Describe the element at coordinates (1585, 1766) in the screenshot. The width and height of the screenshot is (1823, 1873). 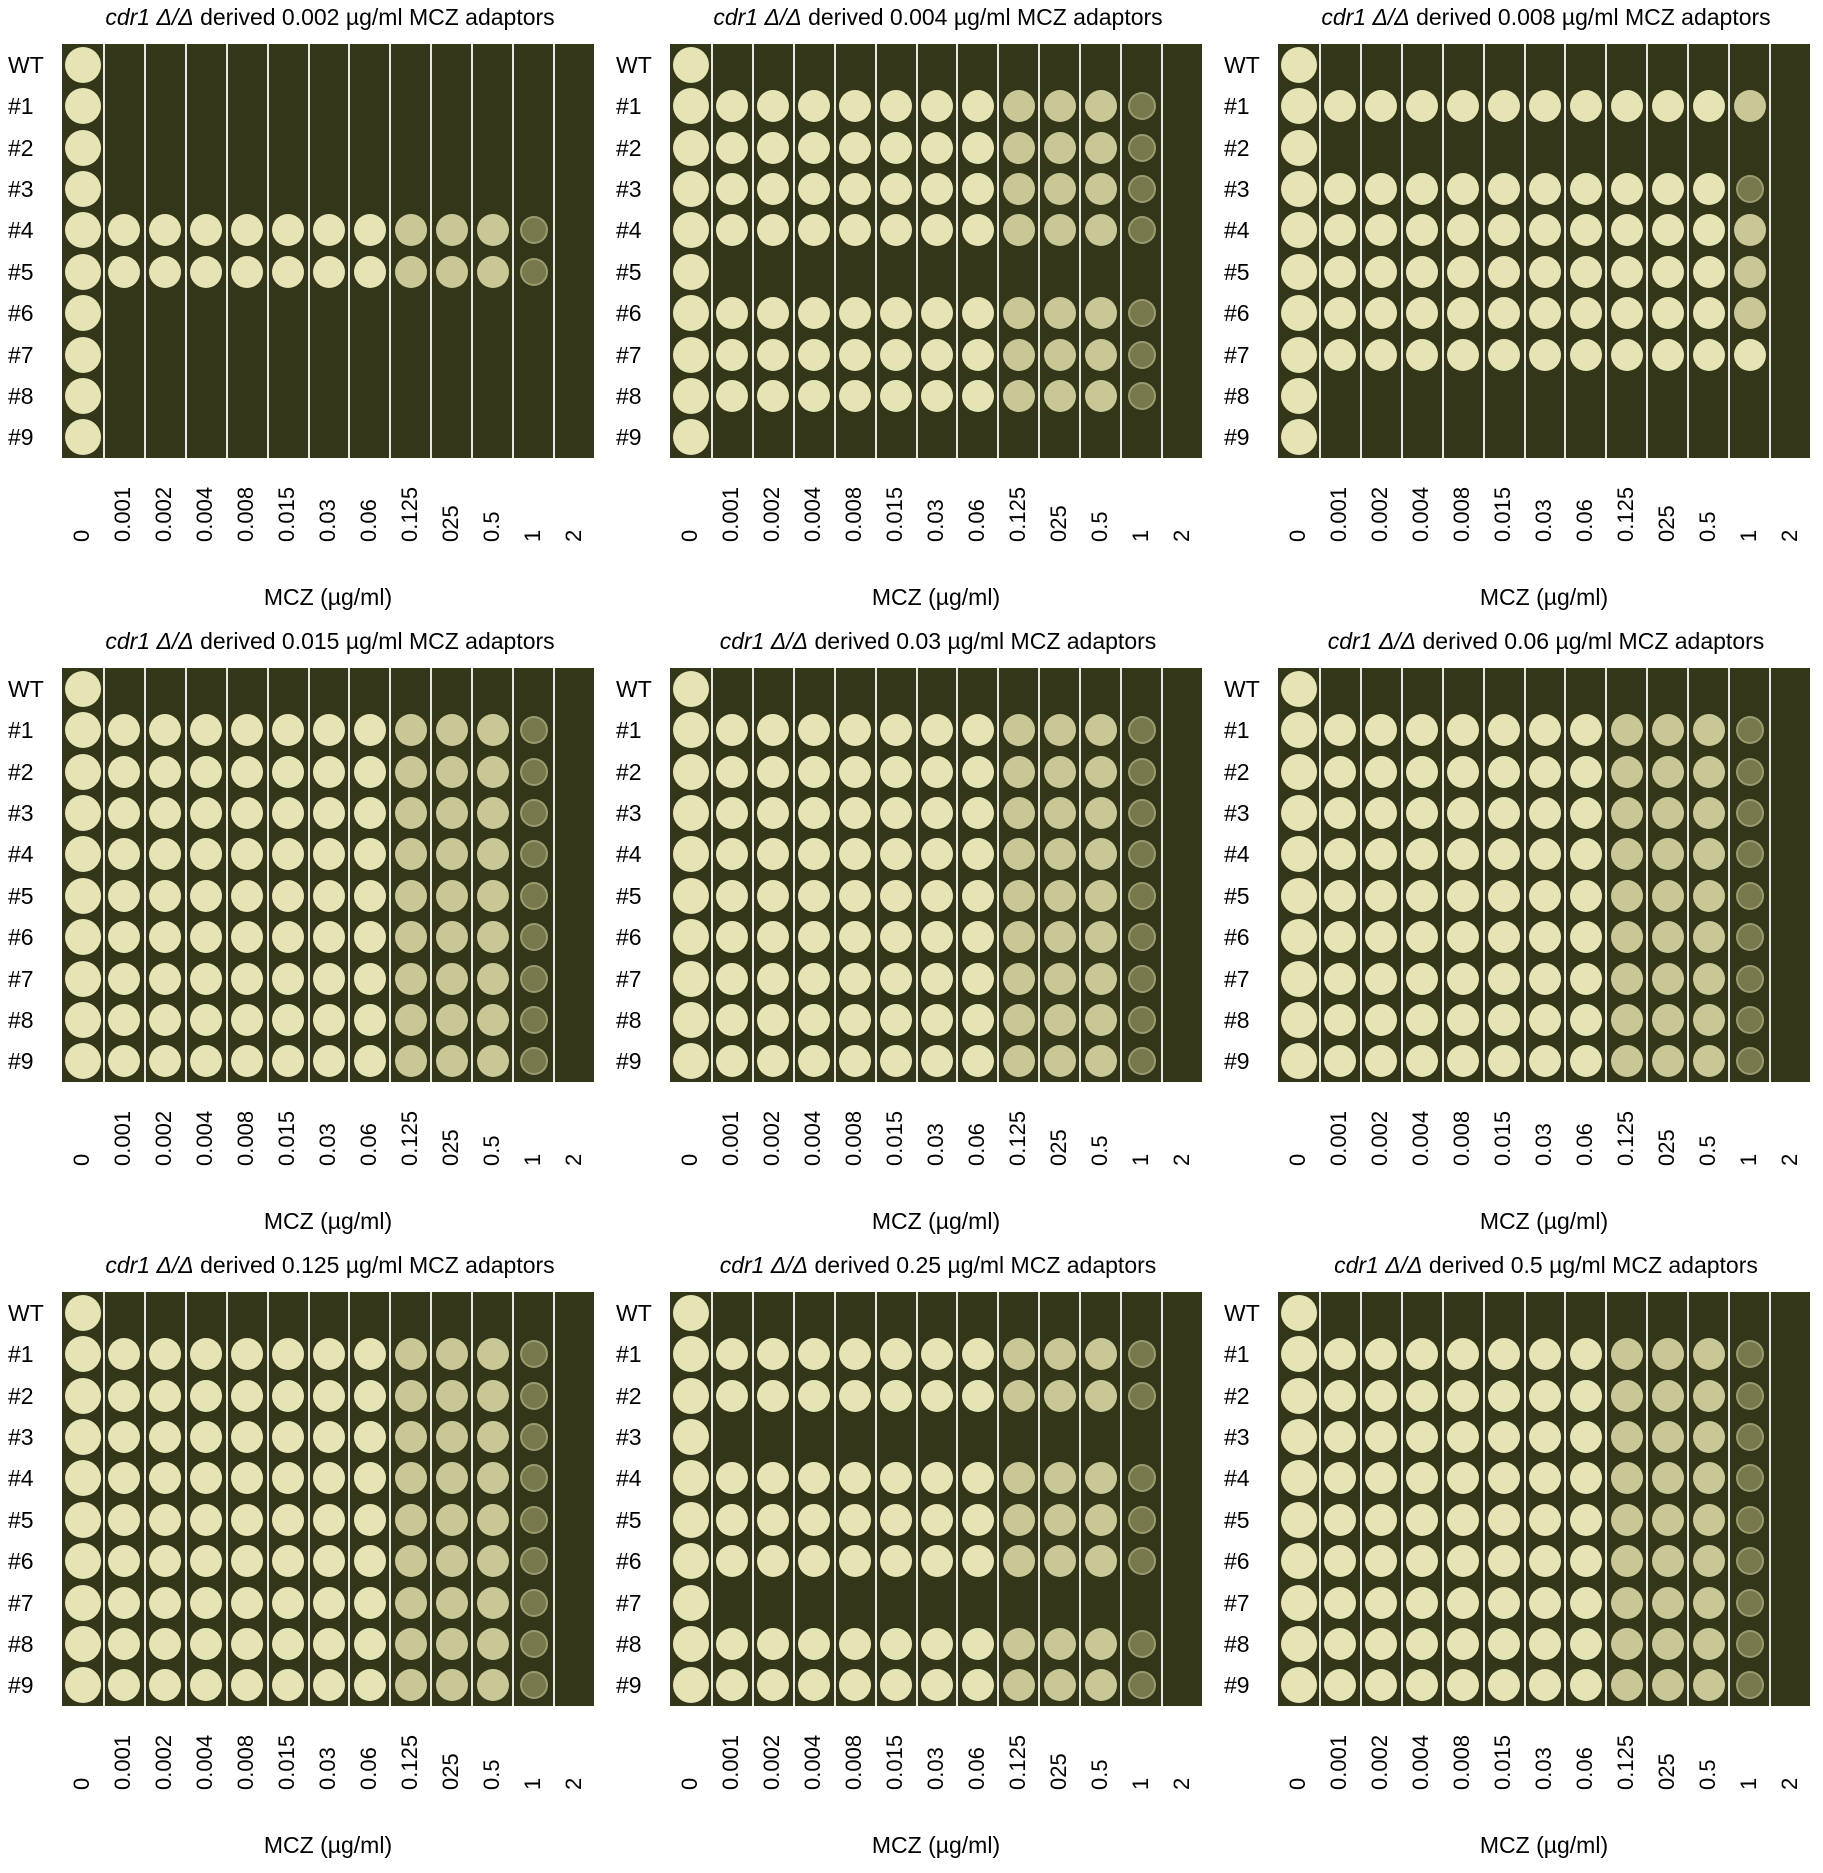
I see `concentration-label: 0.06` at that location.